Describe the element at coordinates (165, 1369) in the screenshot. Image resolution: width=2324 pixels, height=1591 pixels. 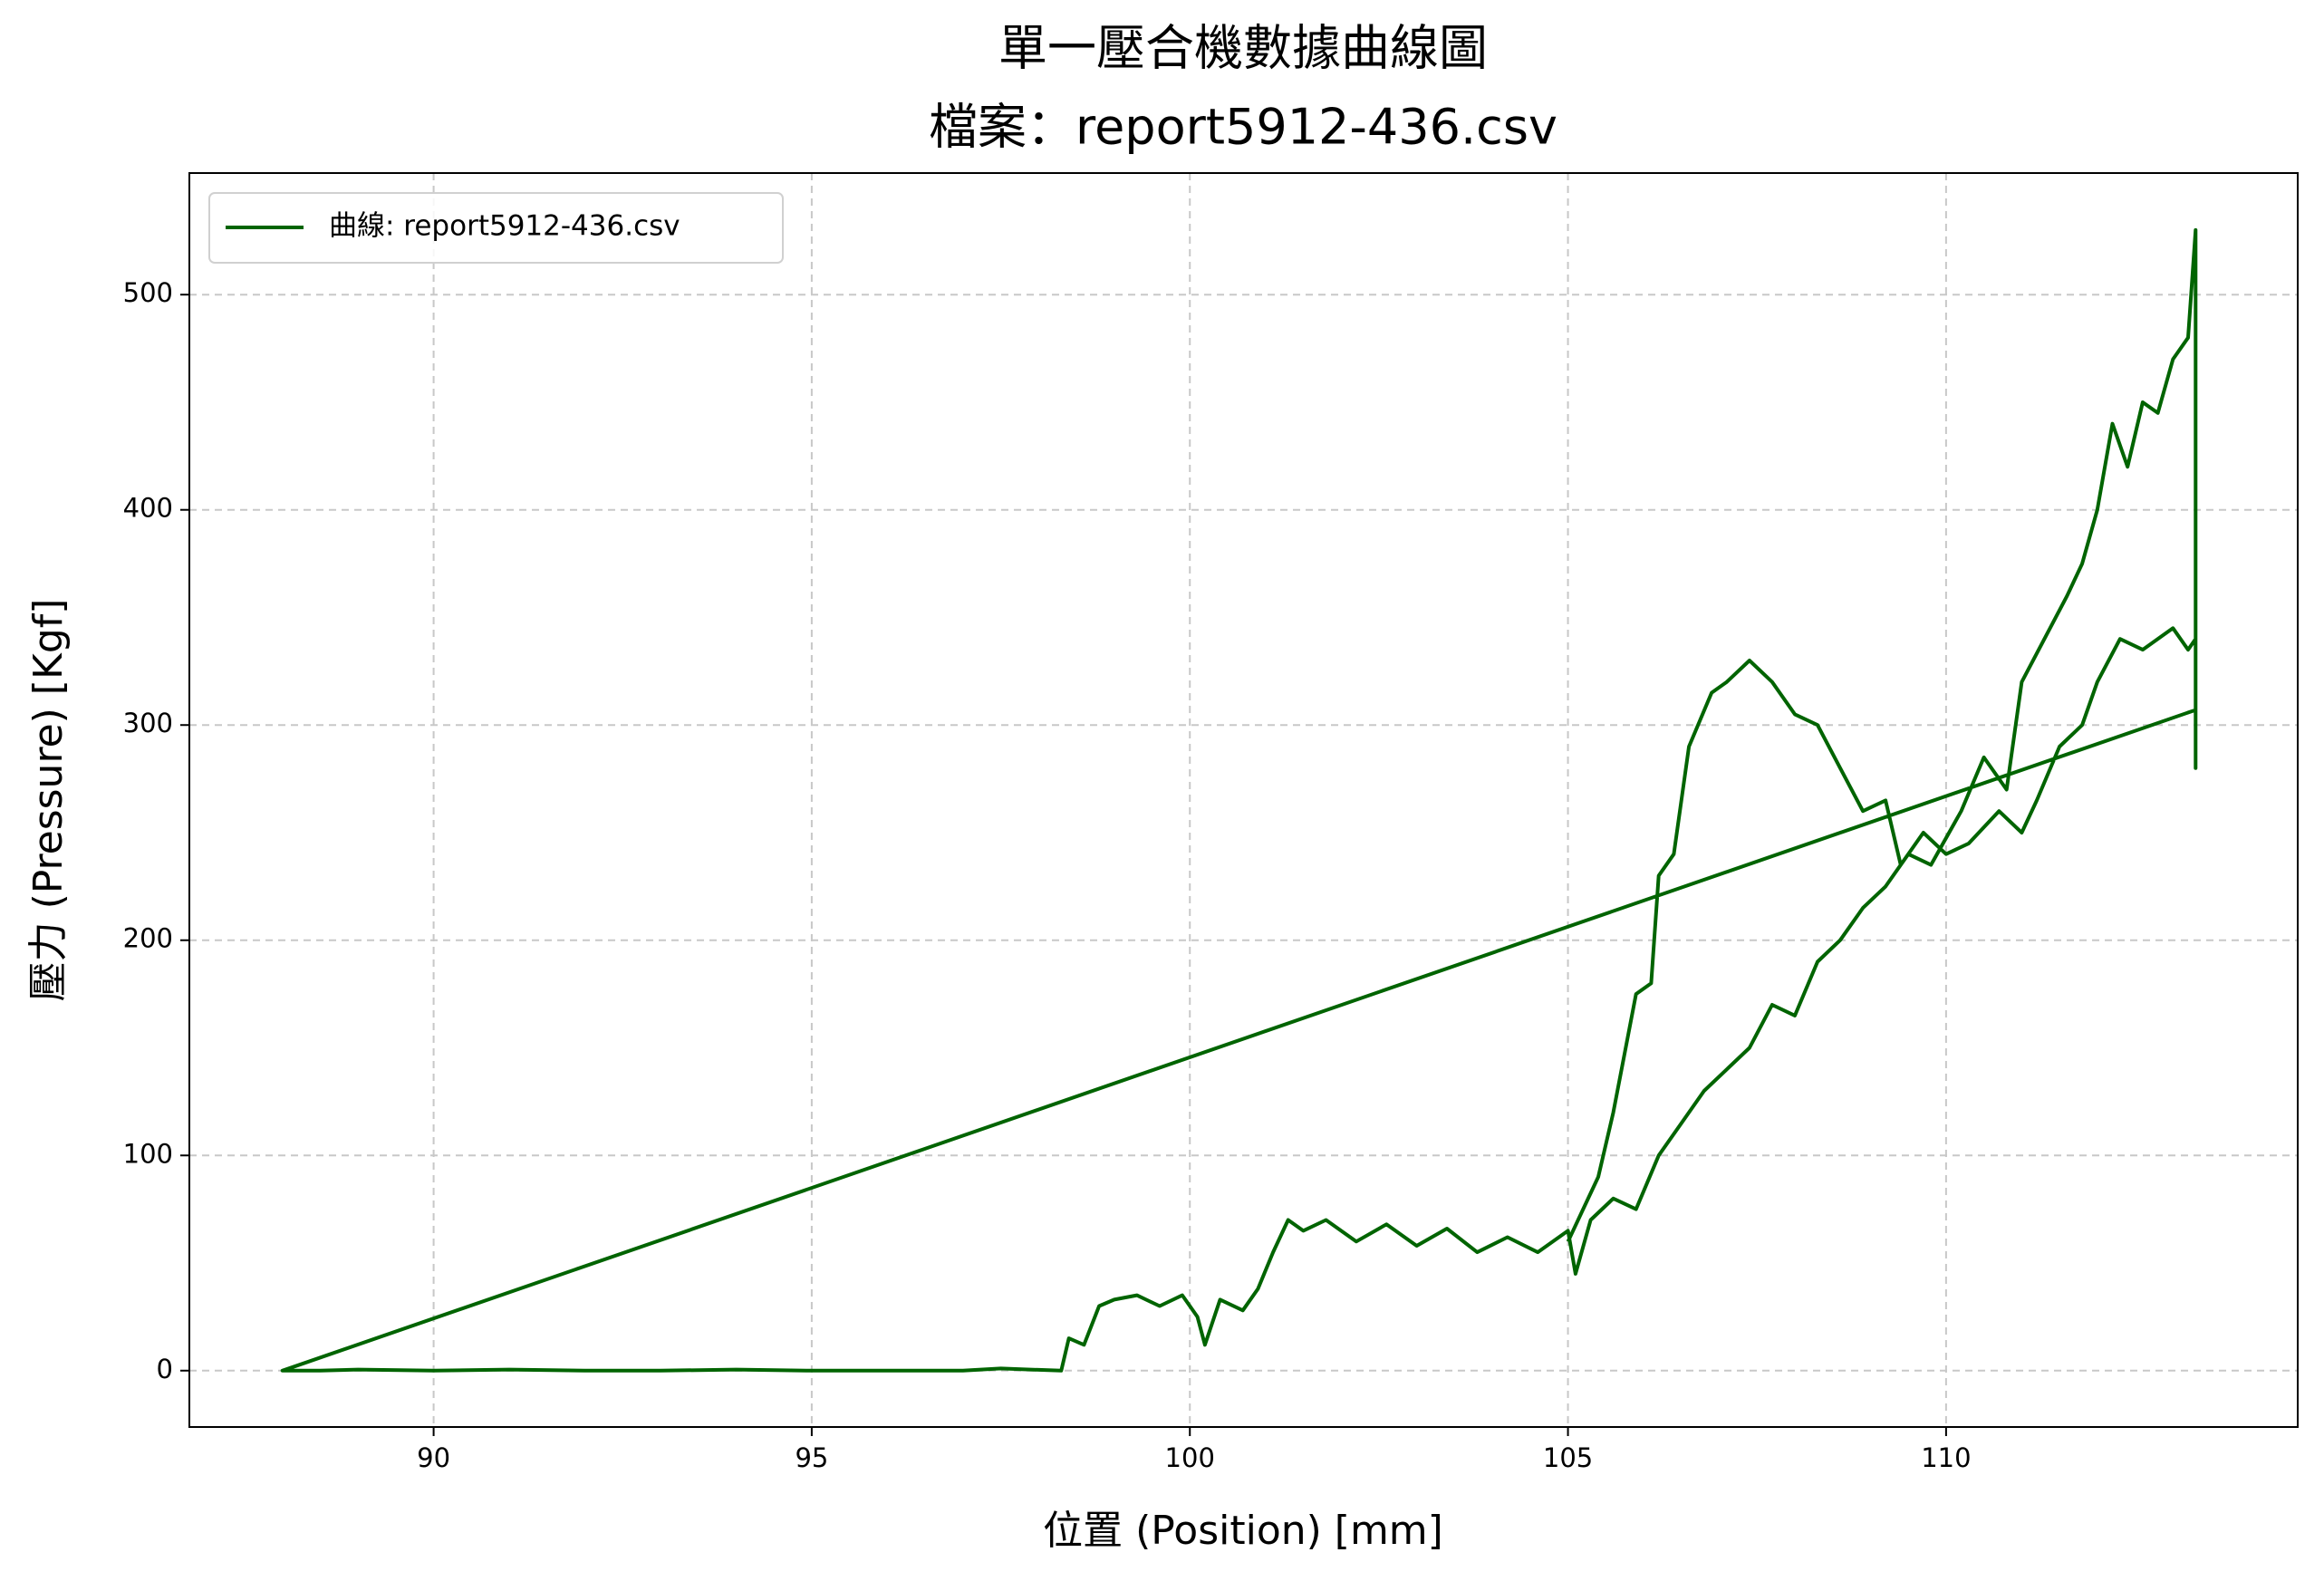
I see `y-tick-label: 0` at that location.